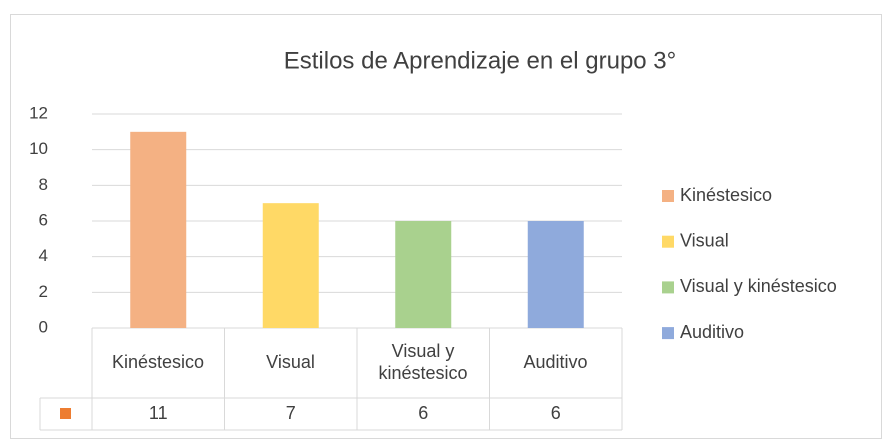  I want to click on y-tick-label: 12, so click(38, 112).